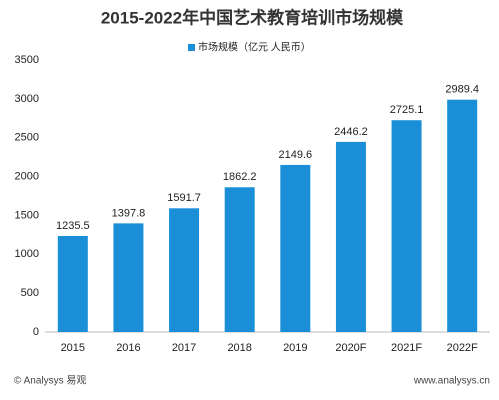  What do you see at coordinates (295, 348) in the screenshot?
I see `x-tick-label: 2019` at bounding box center [295, 348].